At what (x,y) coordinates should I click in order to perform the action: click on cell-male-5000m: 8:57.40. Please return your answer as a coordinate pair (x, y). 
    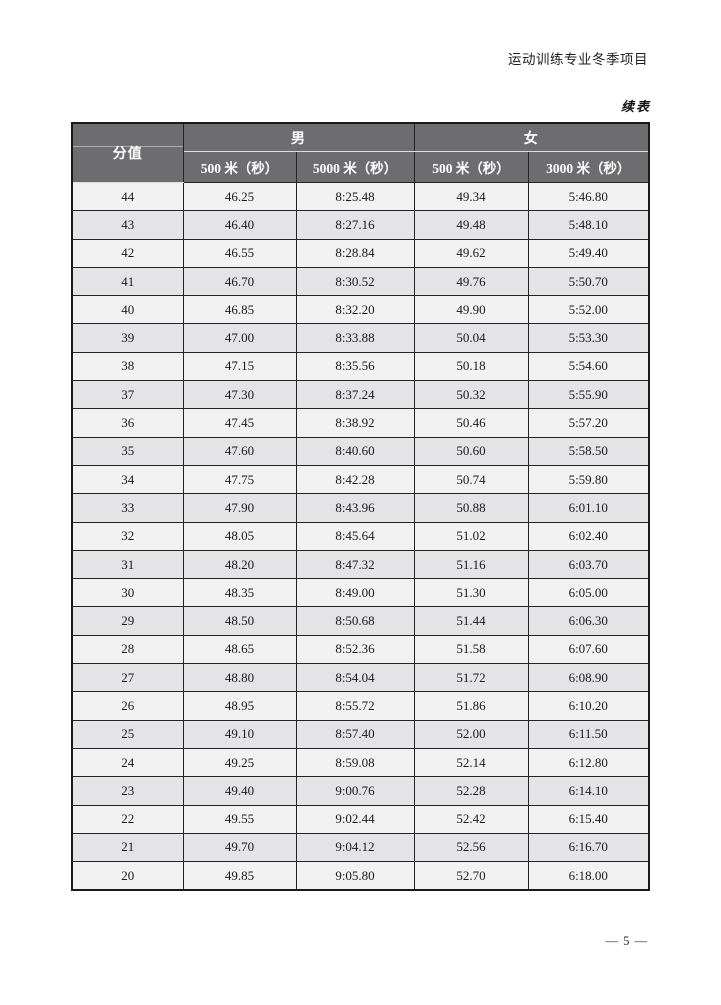
    Looking at the image, I should click on (355, 734).